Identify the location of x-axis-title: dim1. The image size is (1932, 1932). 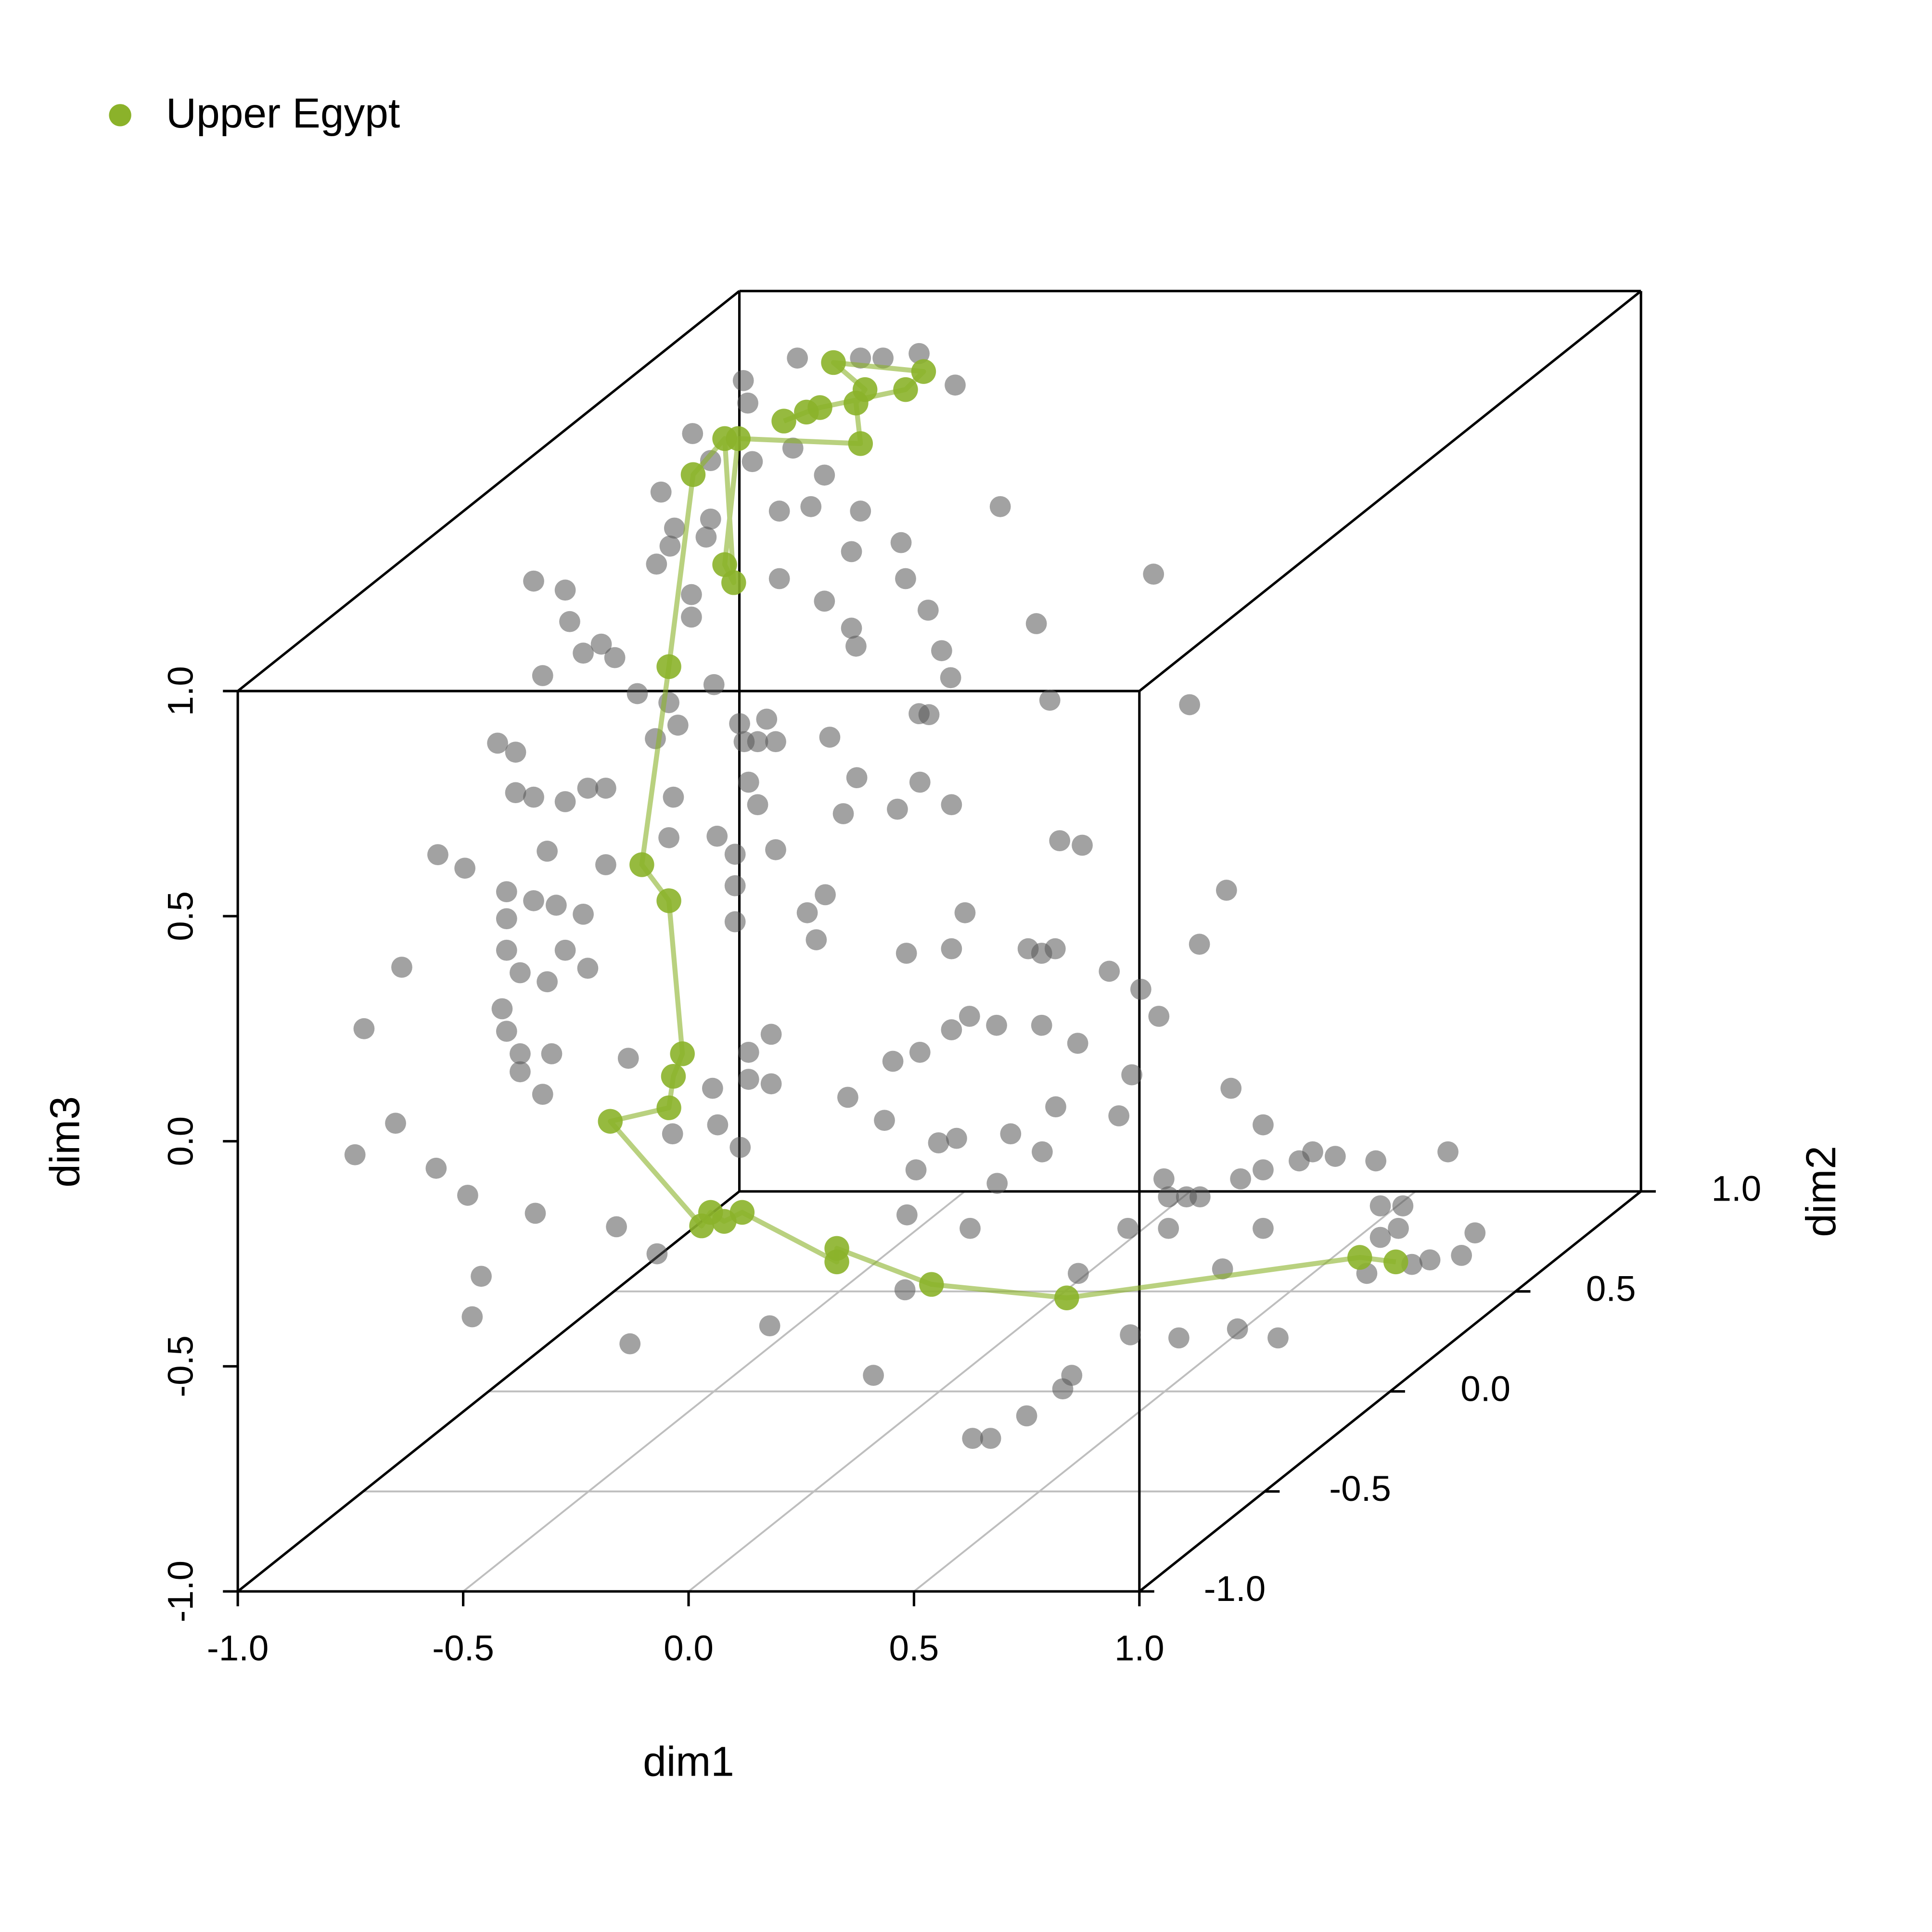
(688, 1761).